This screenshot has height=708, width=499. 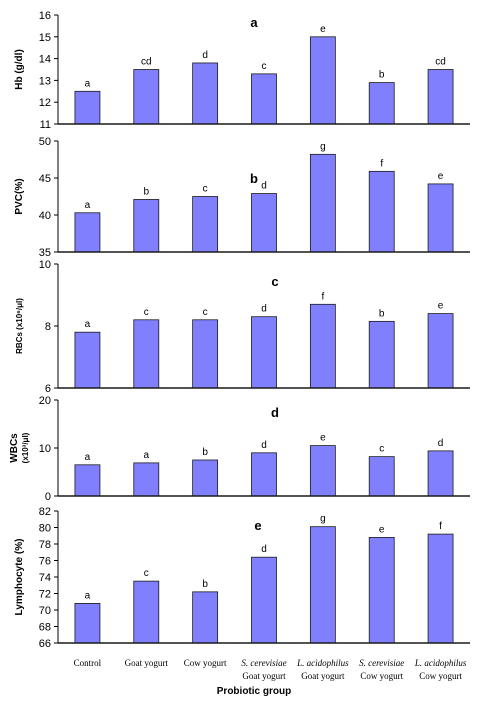 I want to click on y-tick-label: 70, so click(x=45, y=611).